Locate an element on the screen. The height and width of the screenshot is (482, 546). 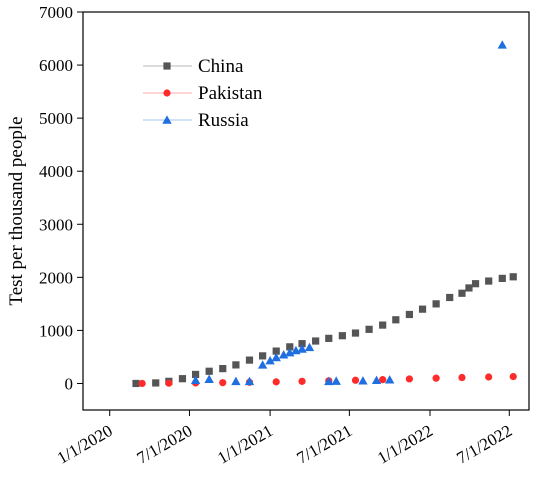
y-tick-label: 2000 is located at coordinates (56, 277).